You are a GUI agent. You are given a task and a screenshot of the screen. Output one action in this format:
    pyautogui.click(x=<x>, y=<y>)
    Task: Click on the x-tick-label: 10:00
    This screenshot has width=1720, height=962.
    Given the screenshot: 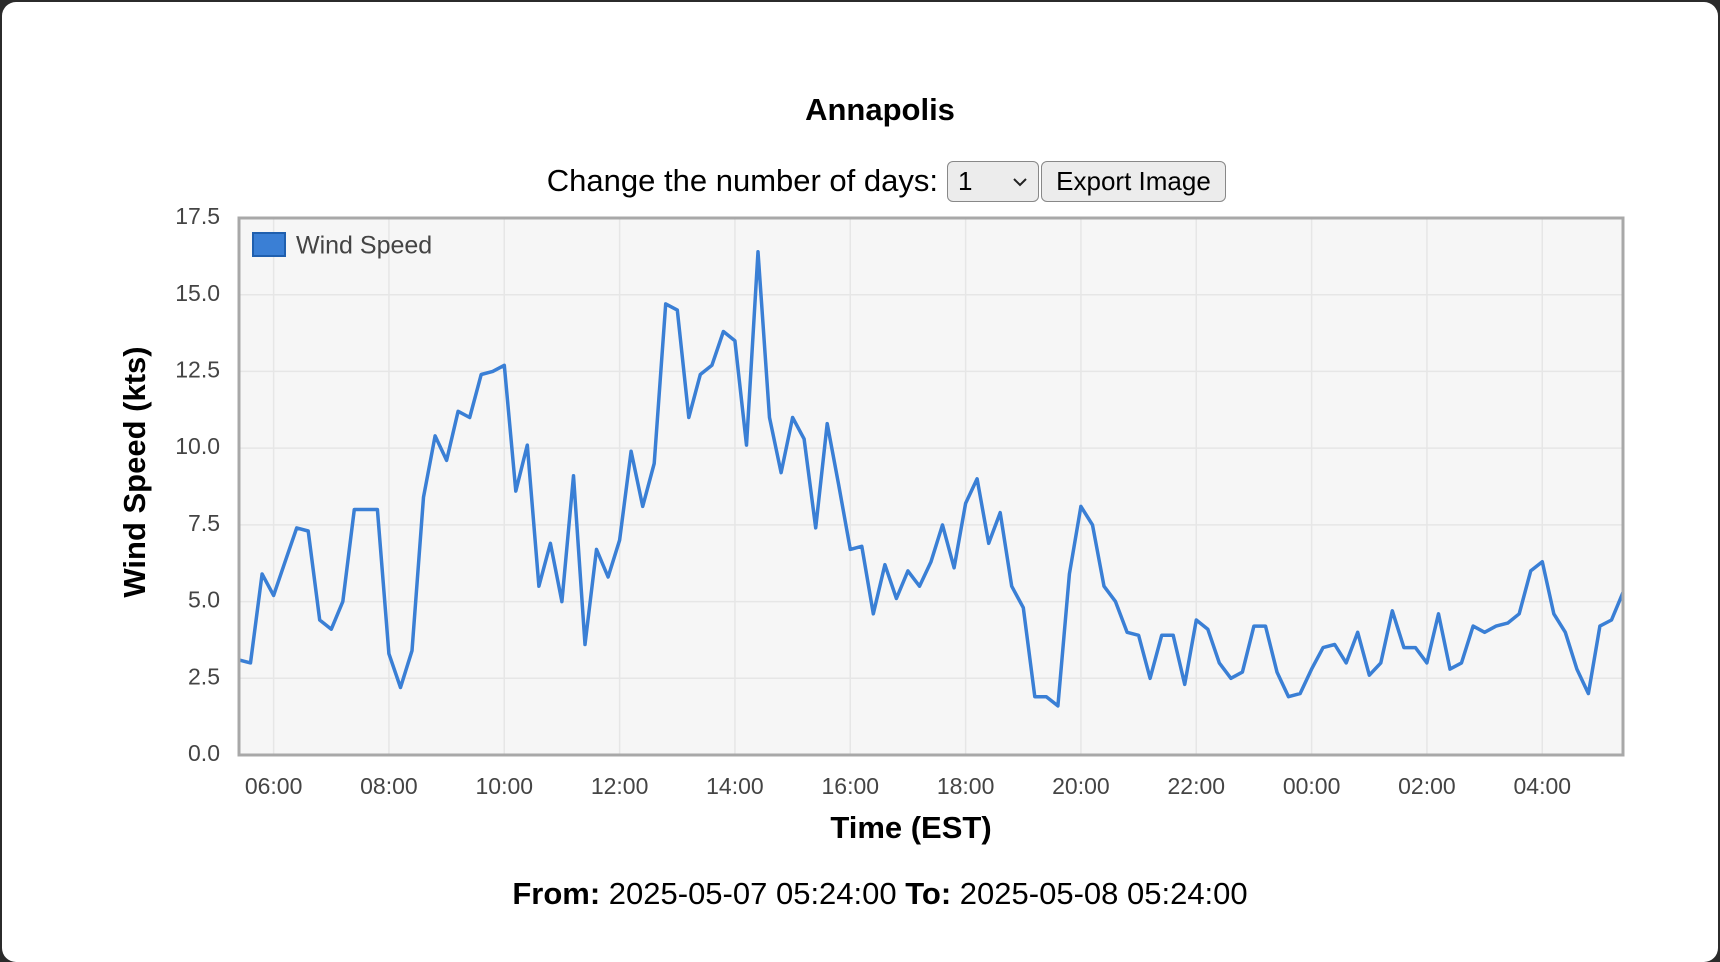 What is the action you would take?
    pyautogui.click(x=504, y=786)
    